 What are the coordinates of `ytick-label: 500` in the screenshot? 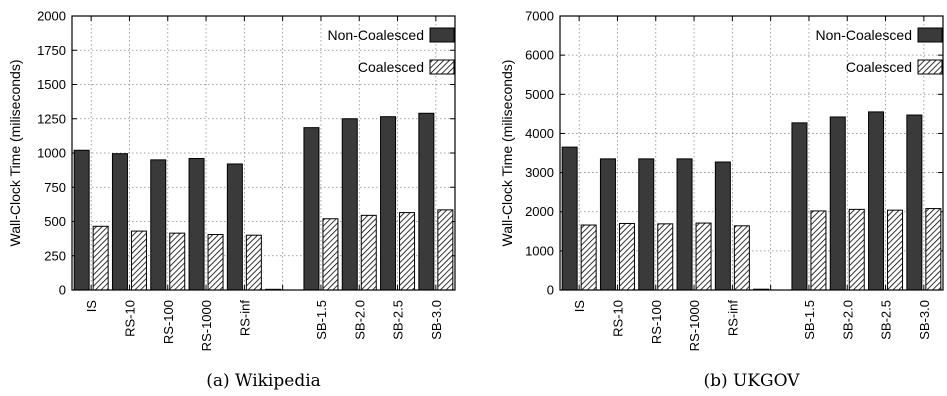 It's located at (55, 221).